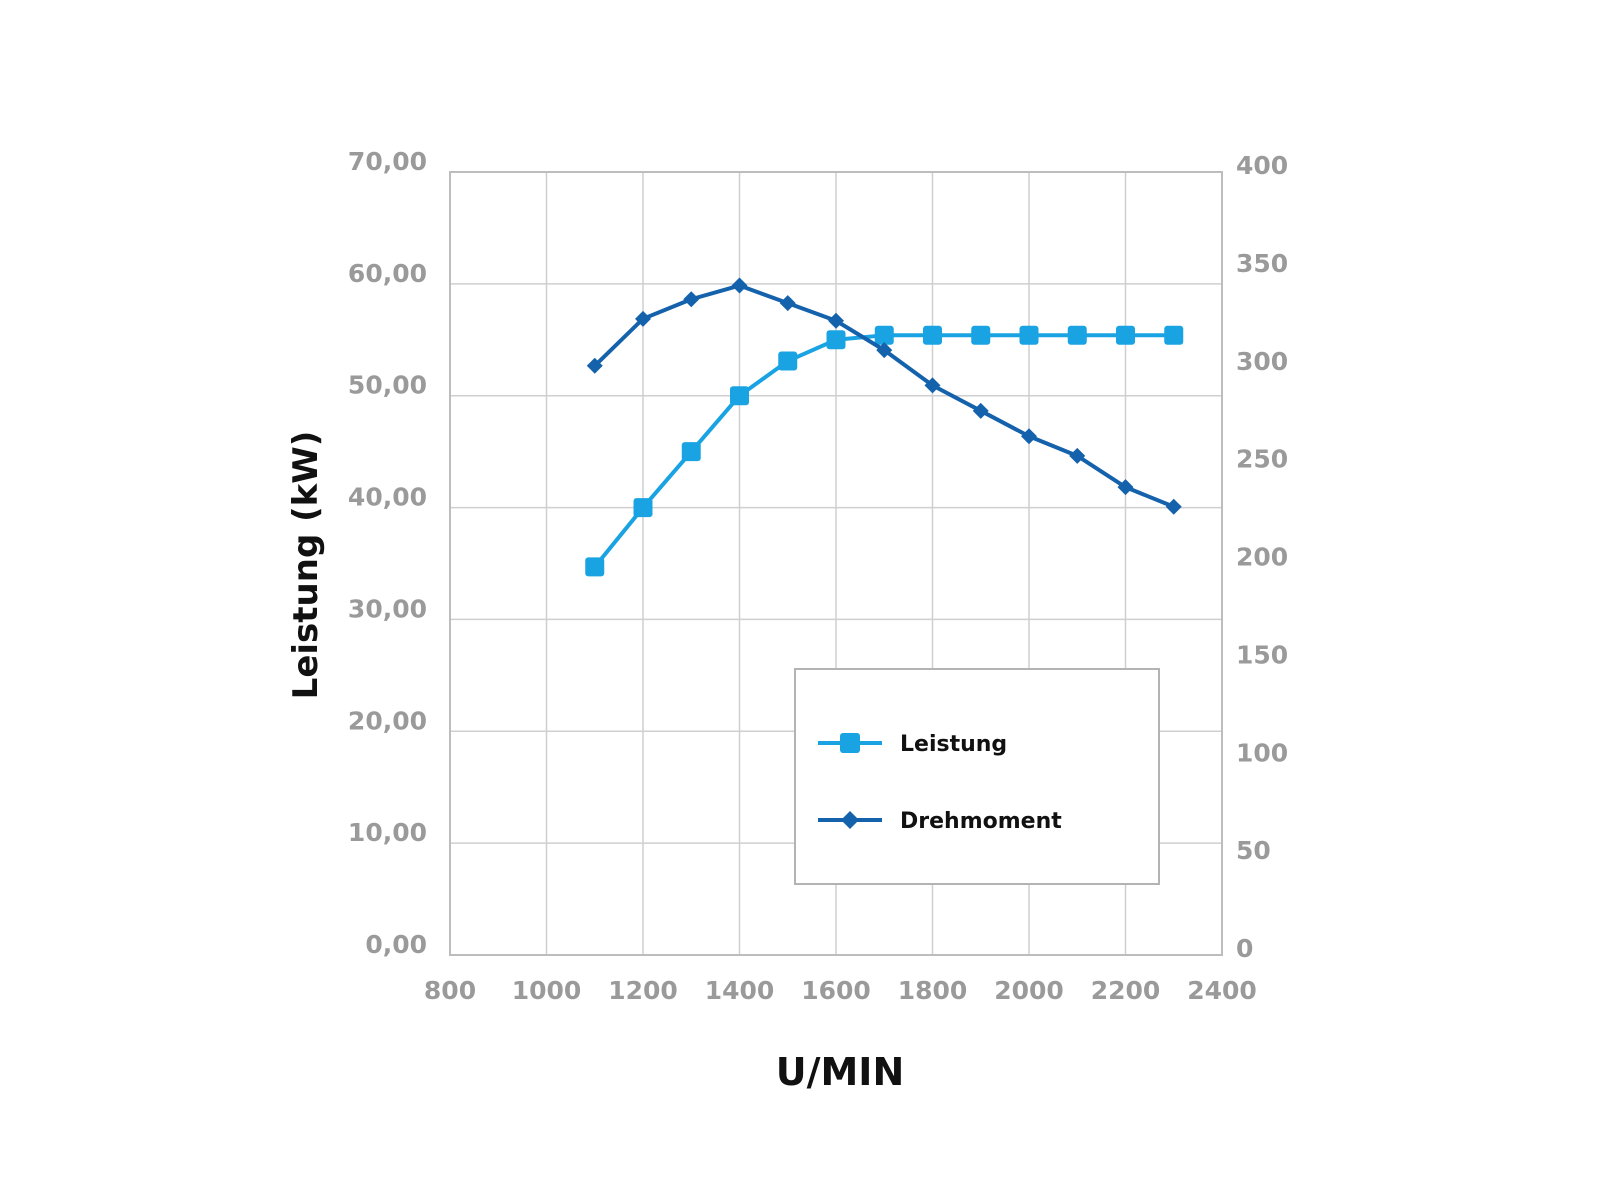  What do you see at coordinates (1262, 752) in the screenshot?
I see `y-right-tick-label: 100` at bounding box center [1262, 752].